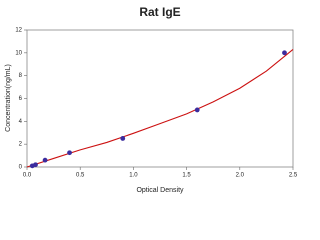  What do you see at coordinates (27, 176) in the screenshot?
I see `x-tick-label: 0.0` at bounding box center [27, 176].